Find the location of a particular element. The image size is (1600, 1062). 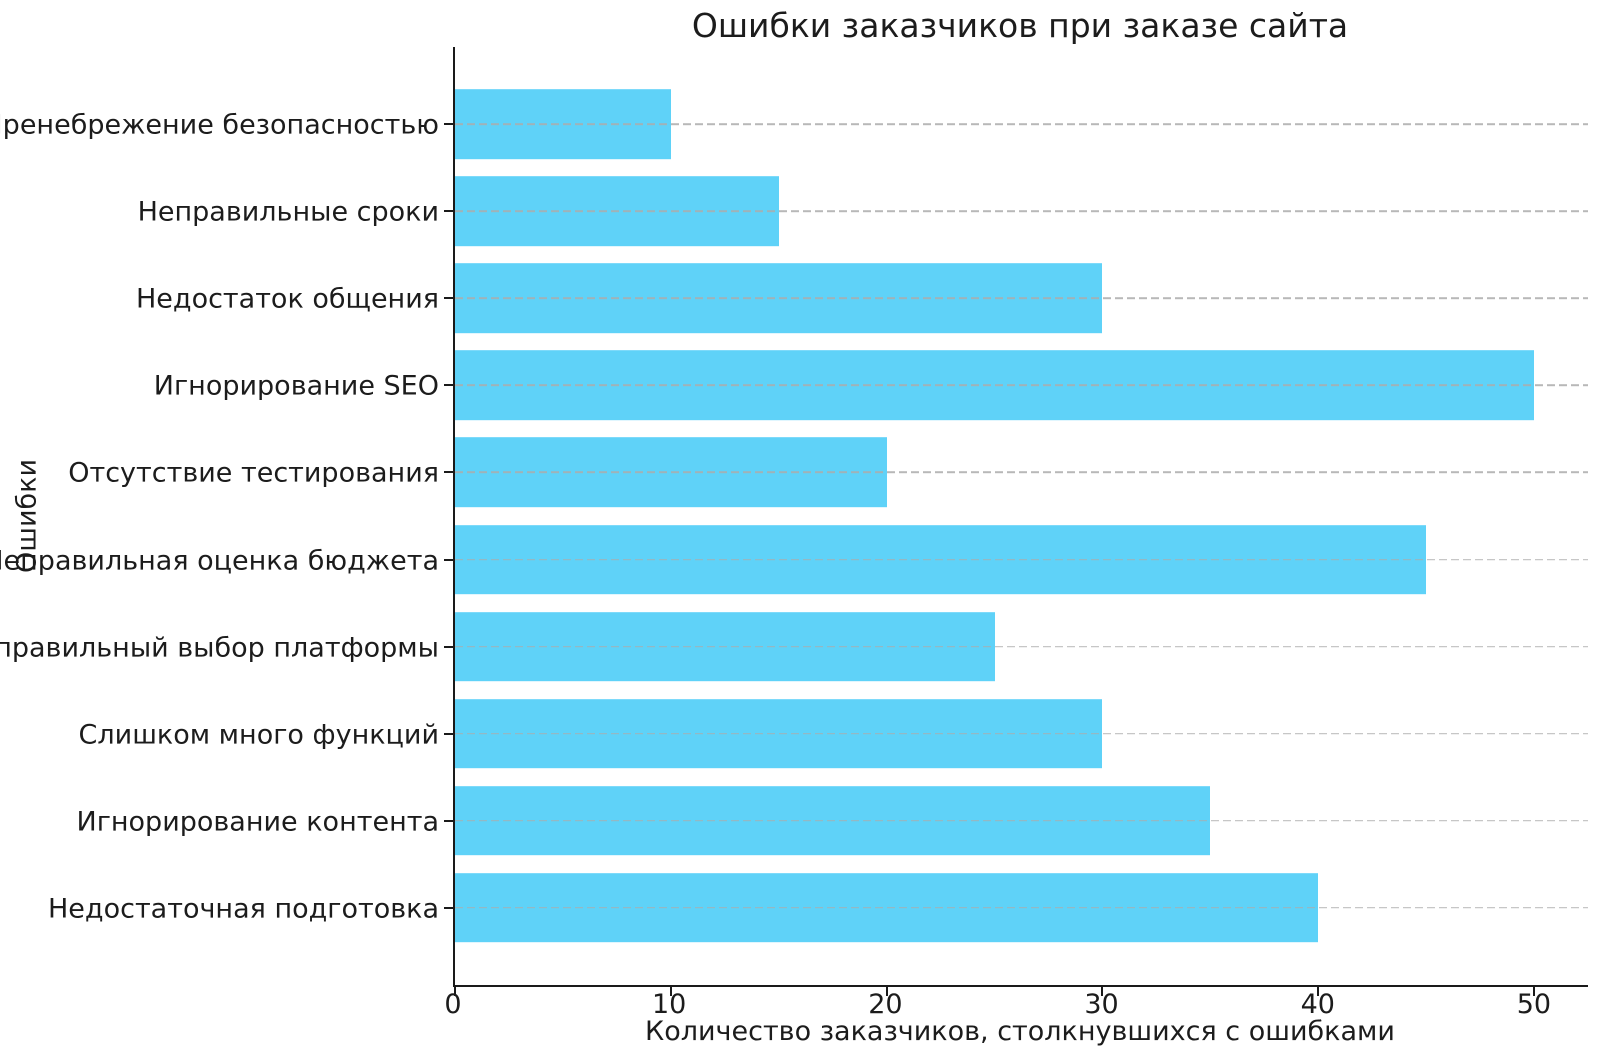

x-tick-label: 30 is located at coordinates (1101, 1004).